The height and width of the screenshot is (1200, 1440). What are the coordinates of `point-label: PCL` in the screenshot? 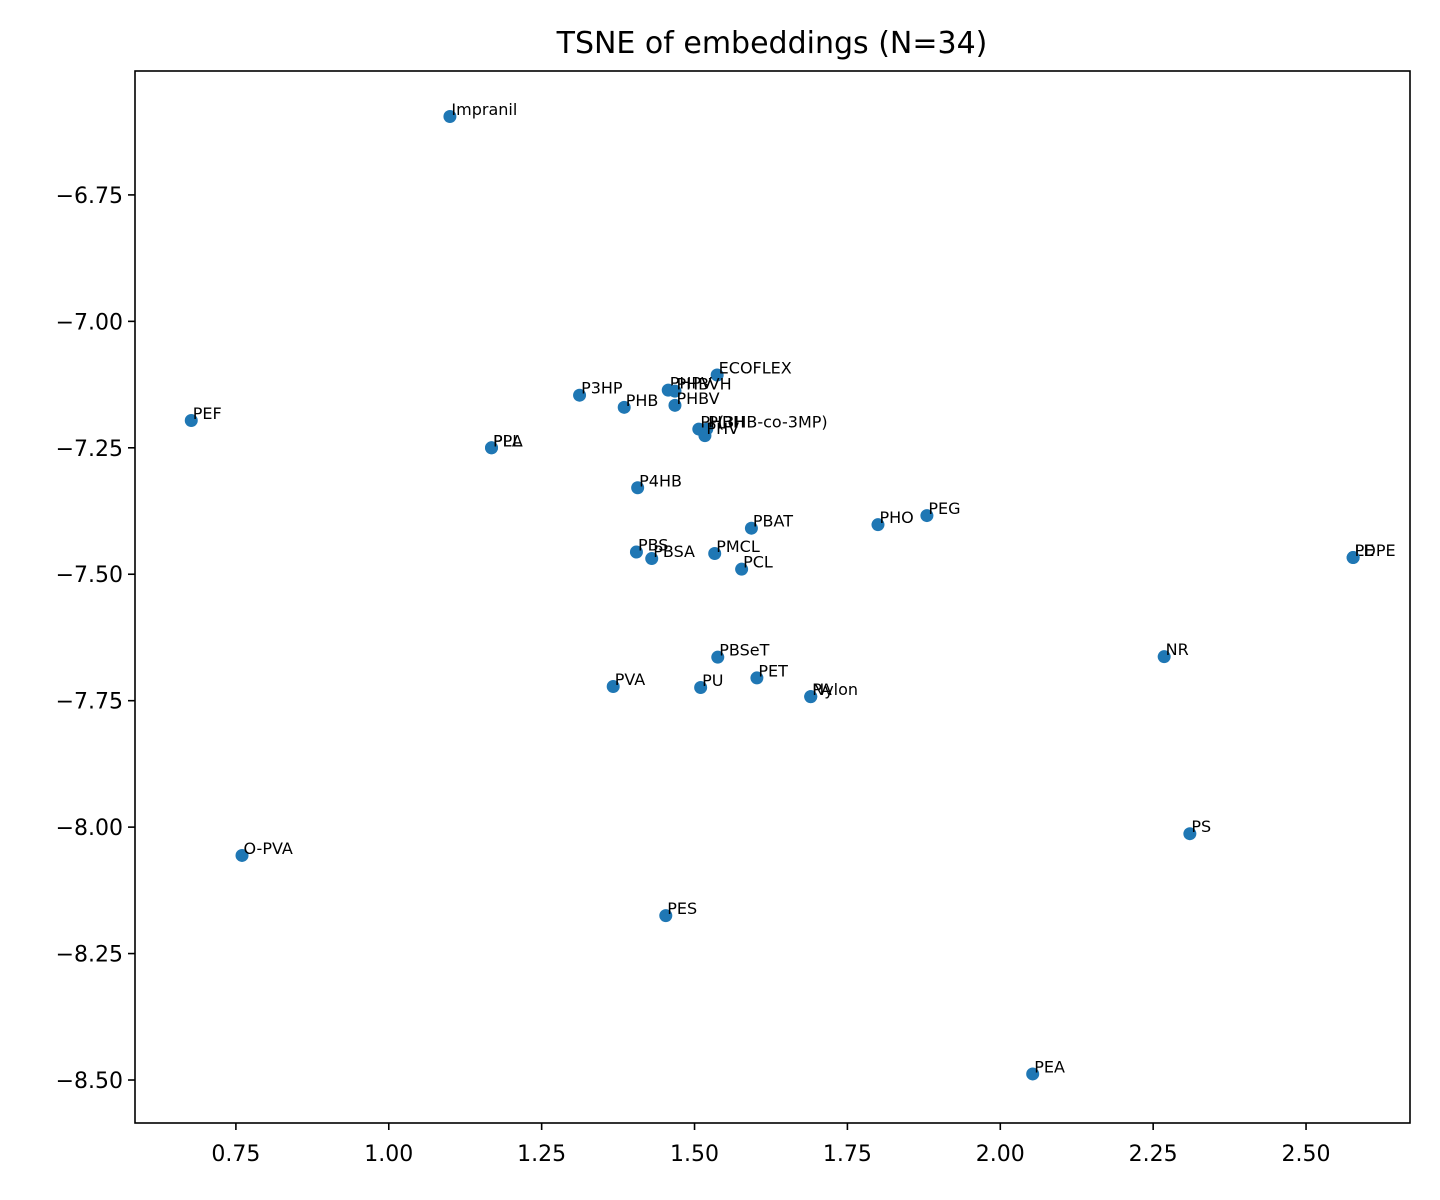 It's located at (758, 562).